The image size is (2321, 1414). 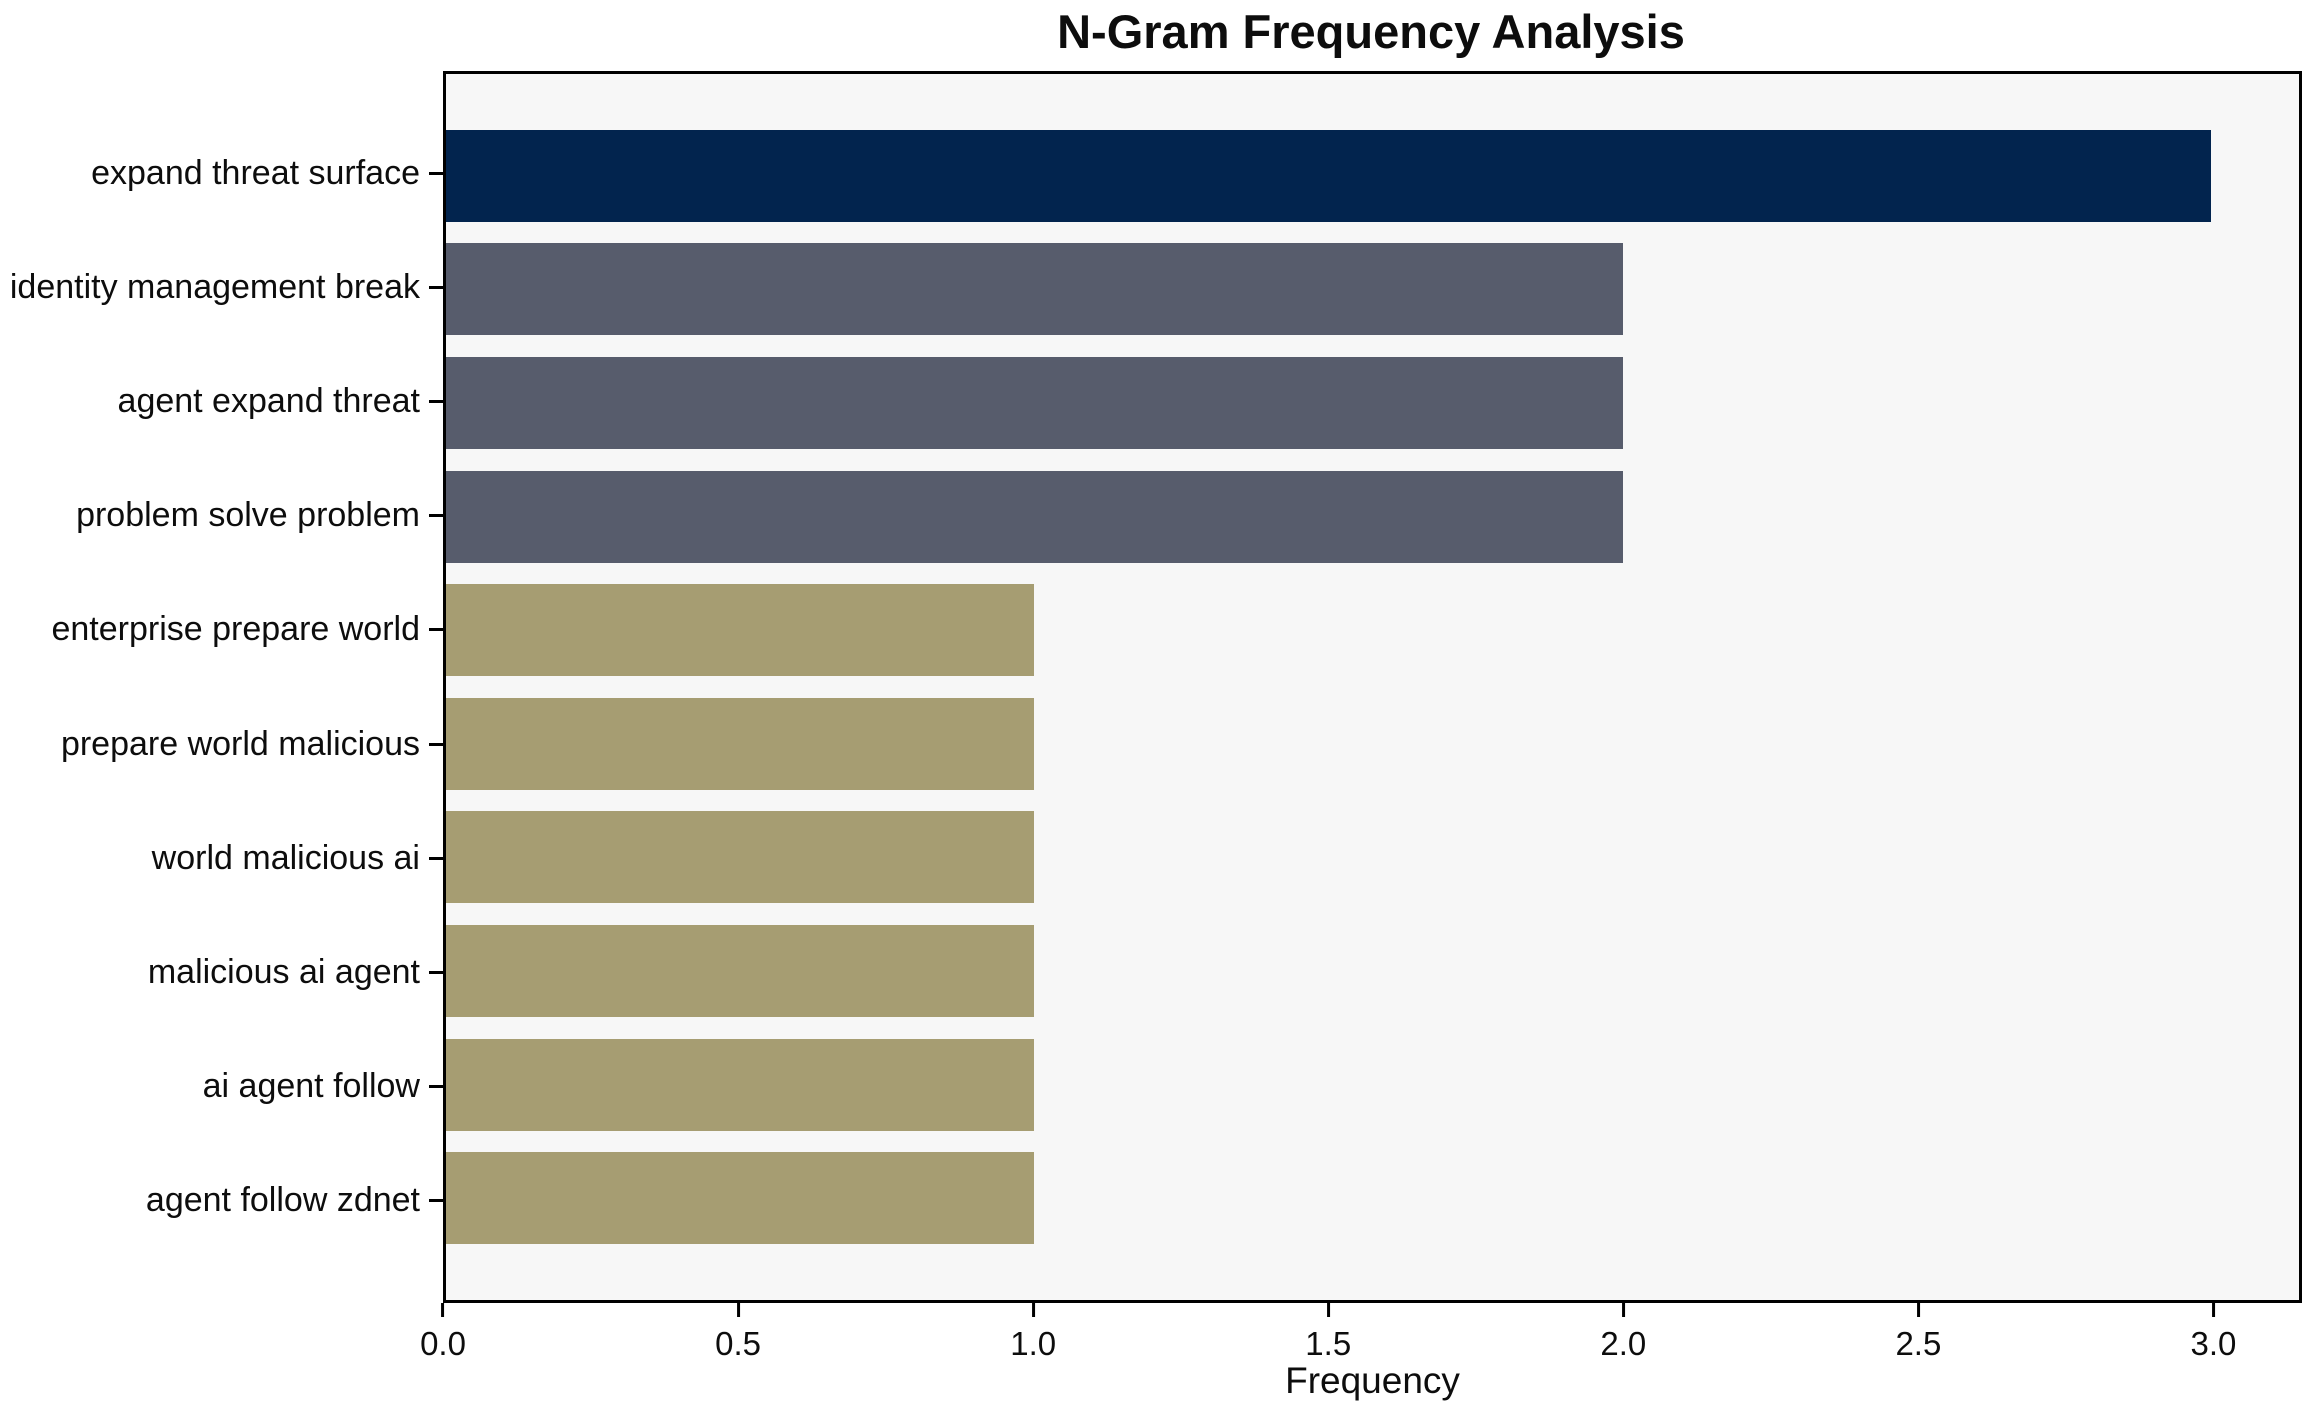 What do you see at coordinates (283, 972) in the screenshot?
I see `y-tick-label: malicious ai agent` at bounding box center [283, 972].